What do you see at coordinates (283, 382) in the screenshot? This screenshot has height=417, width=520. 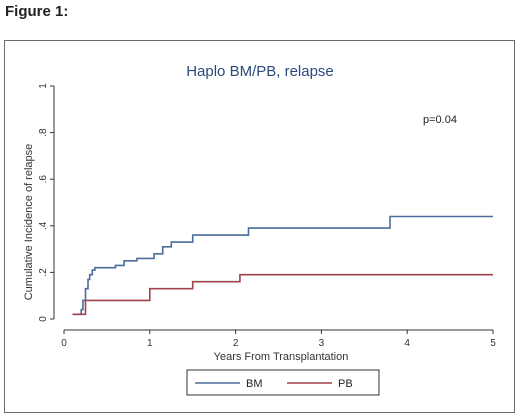 I see `legend: BM PB` at bounding box center [283, 382].